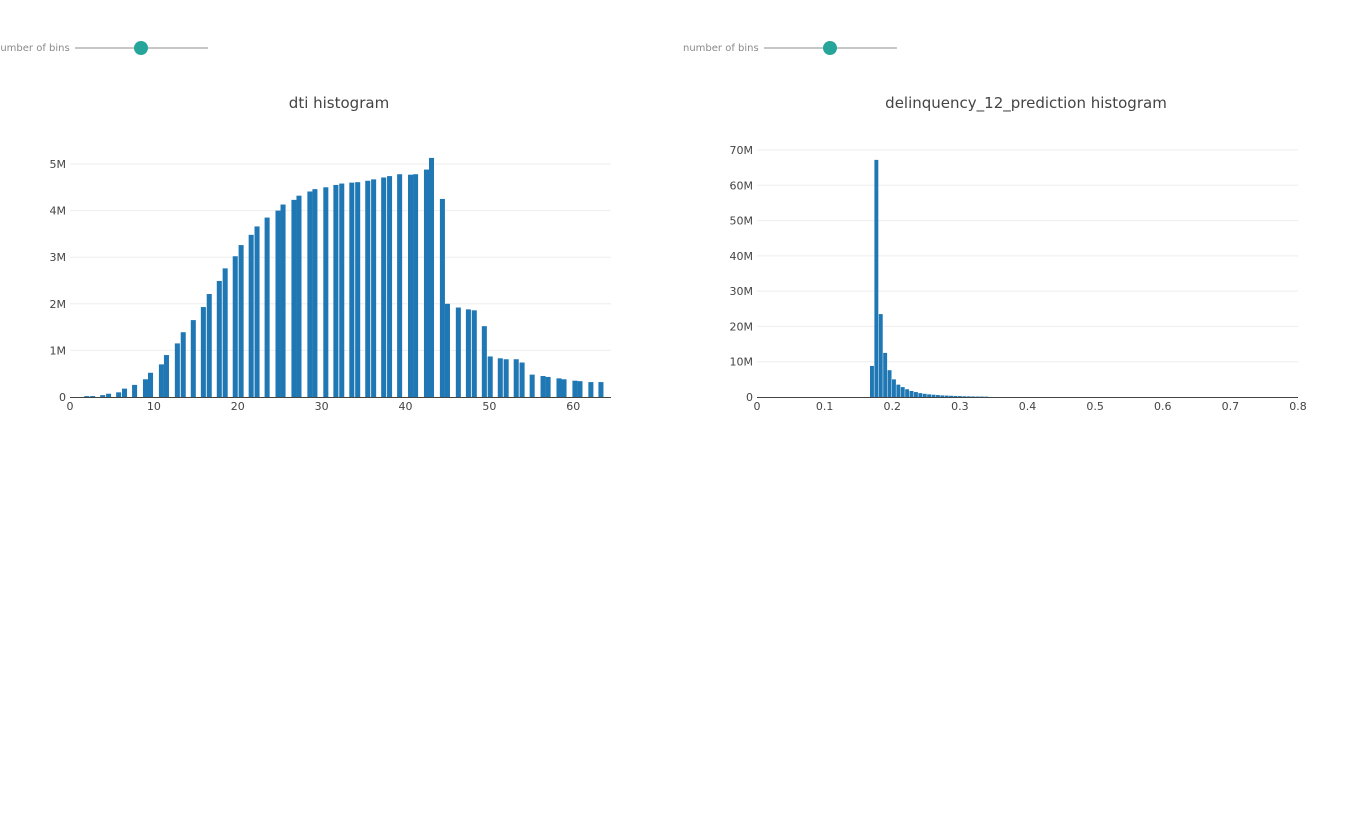 The height and width of the screenshot is (824, 1361). Describe the element at coordinates (62, 397) in the screenshot. I see `y-tick-label: 0` at that location.